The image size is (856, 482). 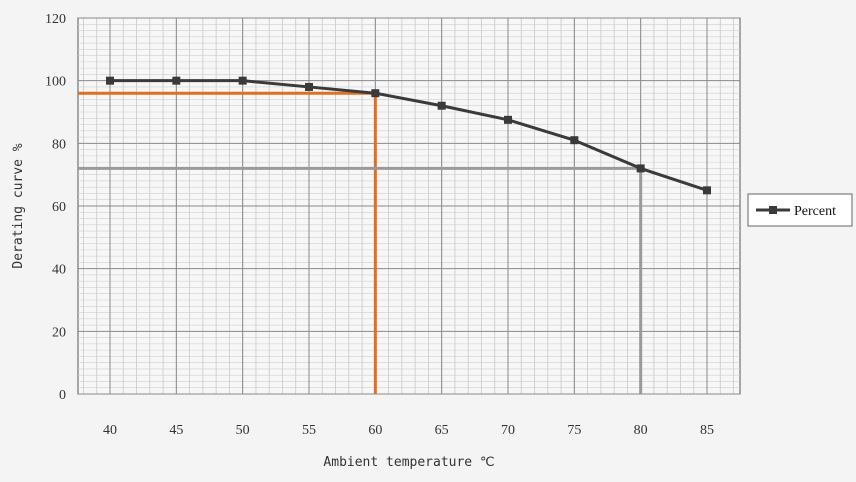 I want to click on legend: Percent, so click(x=800, y=210).